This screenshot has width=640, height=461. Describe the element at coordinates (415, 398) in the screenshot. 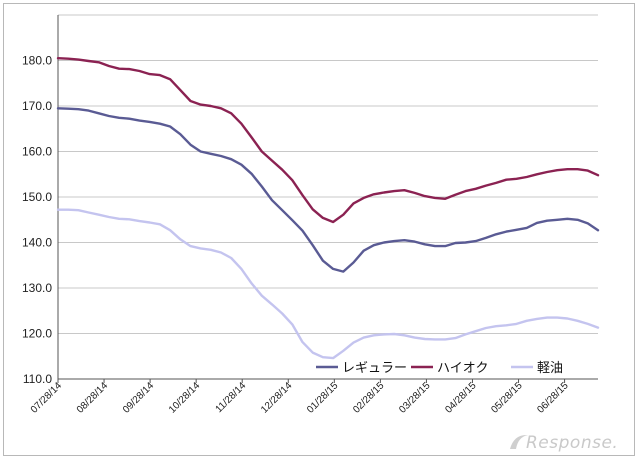

I see `x-tick-label: 03/28/15` at that location.